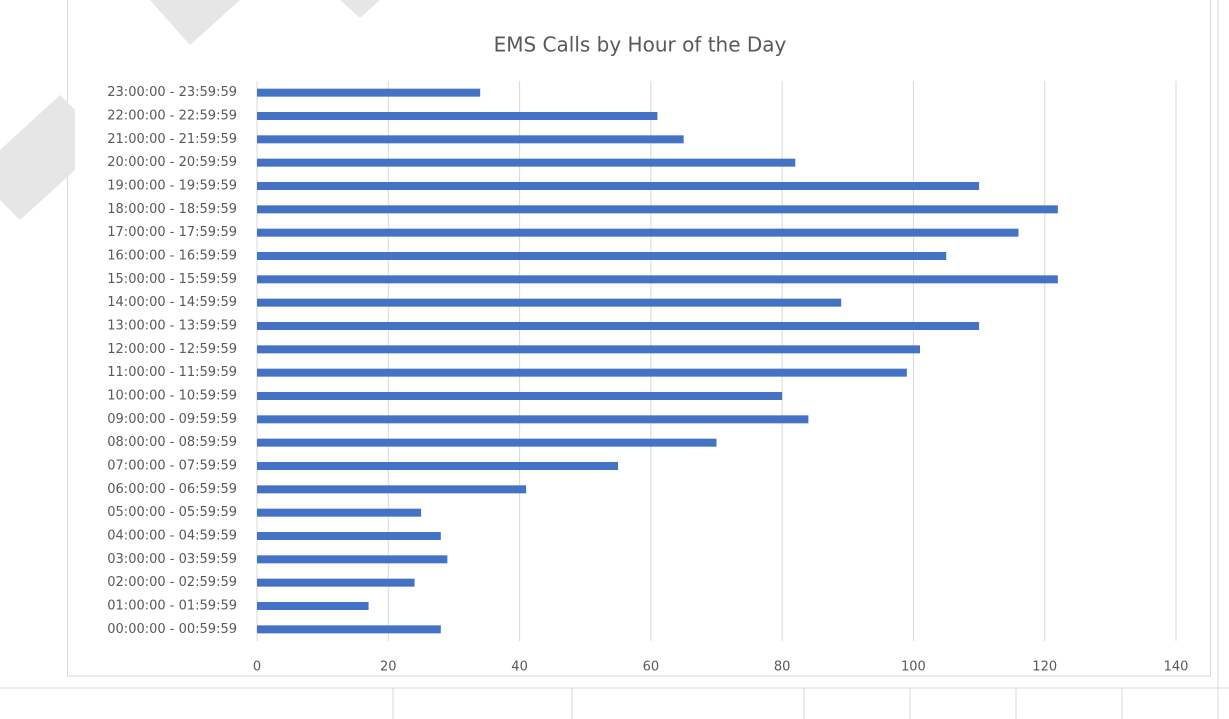  I want to click on y-tick-label: 23:00:00 - 23:59:59, so click(172, 92).